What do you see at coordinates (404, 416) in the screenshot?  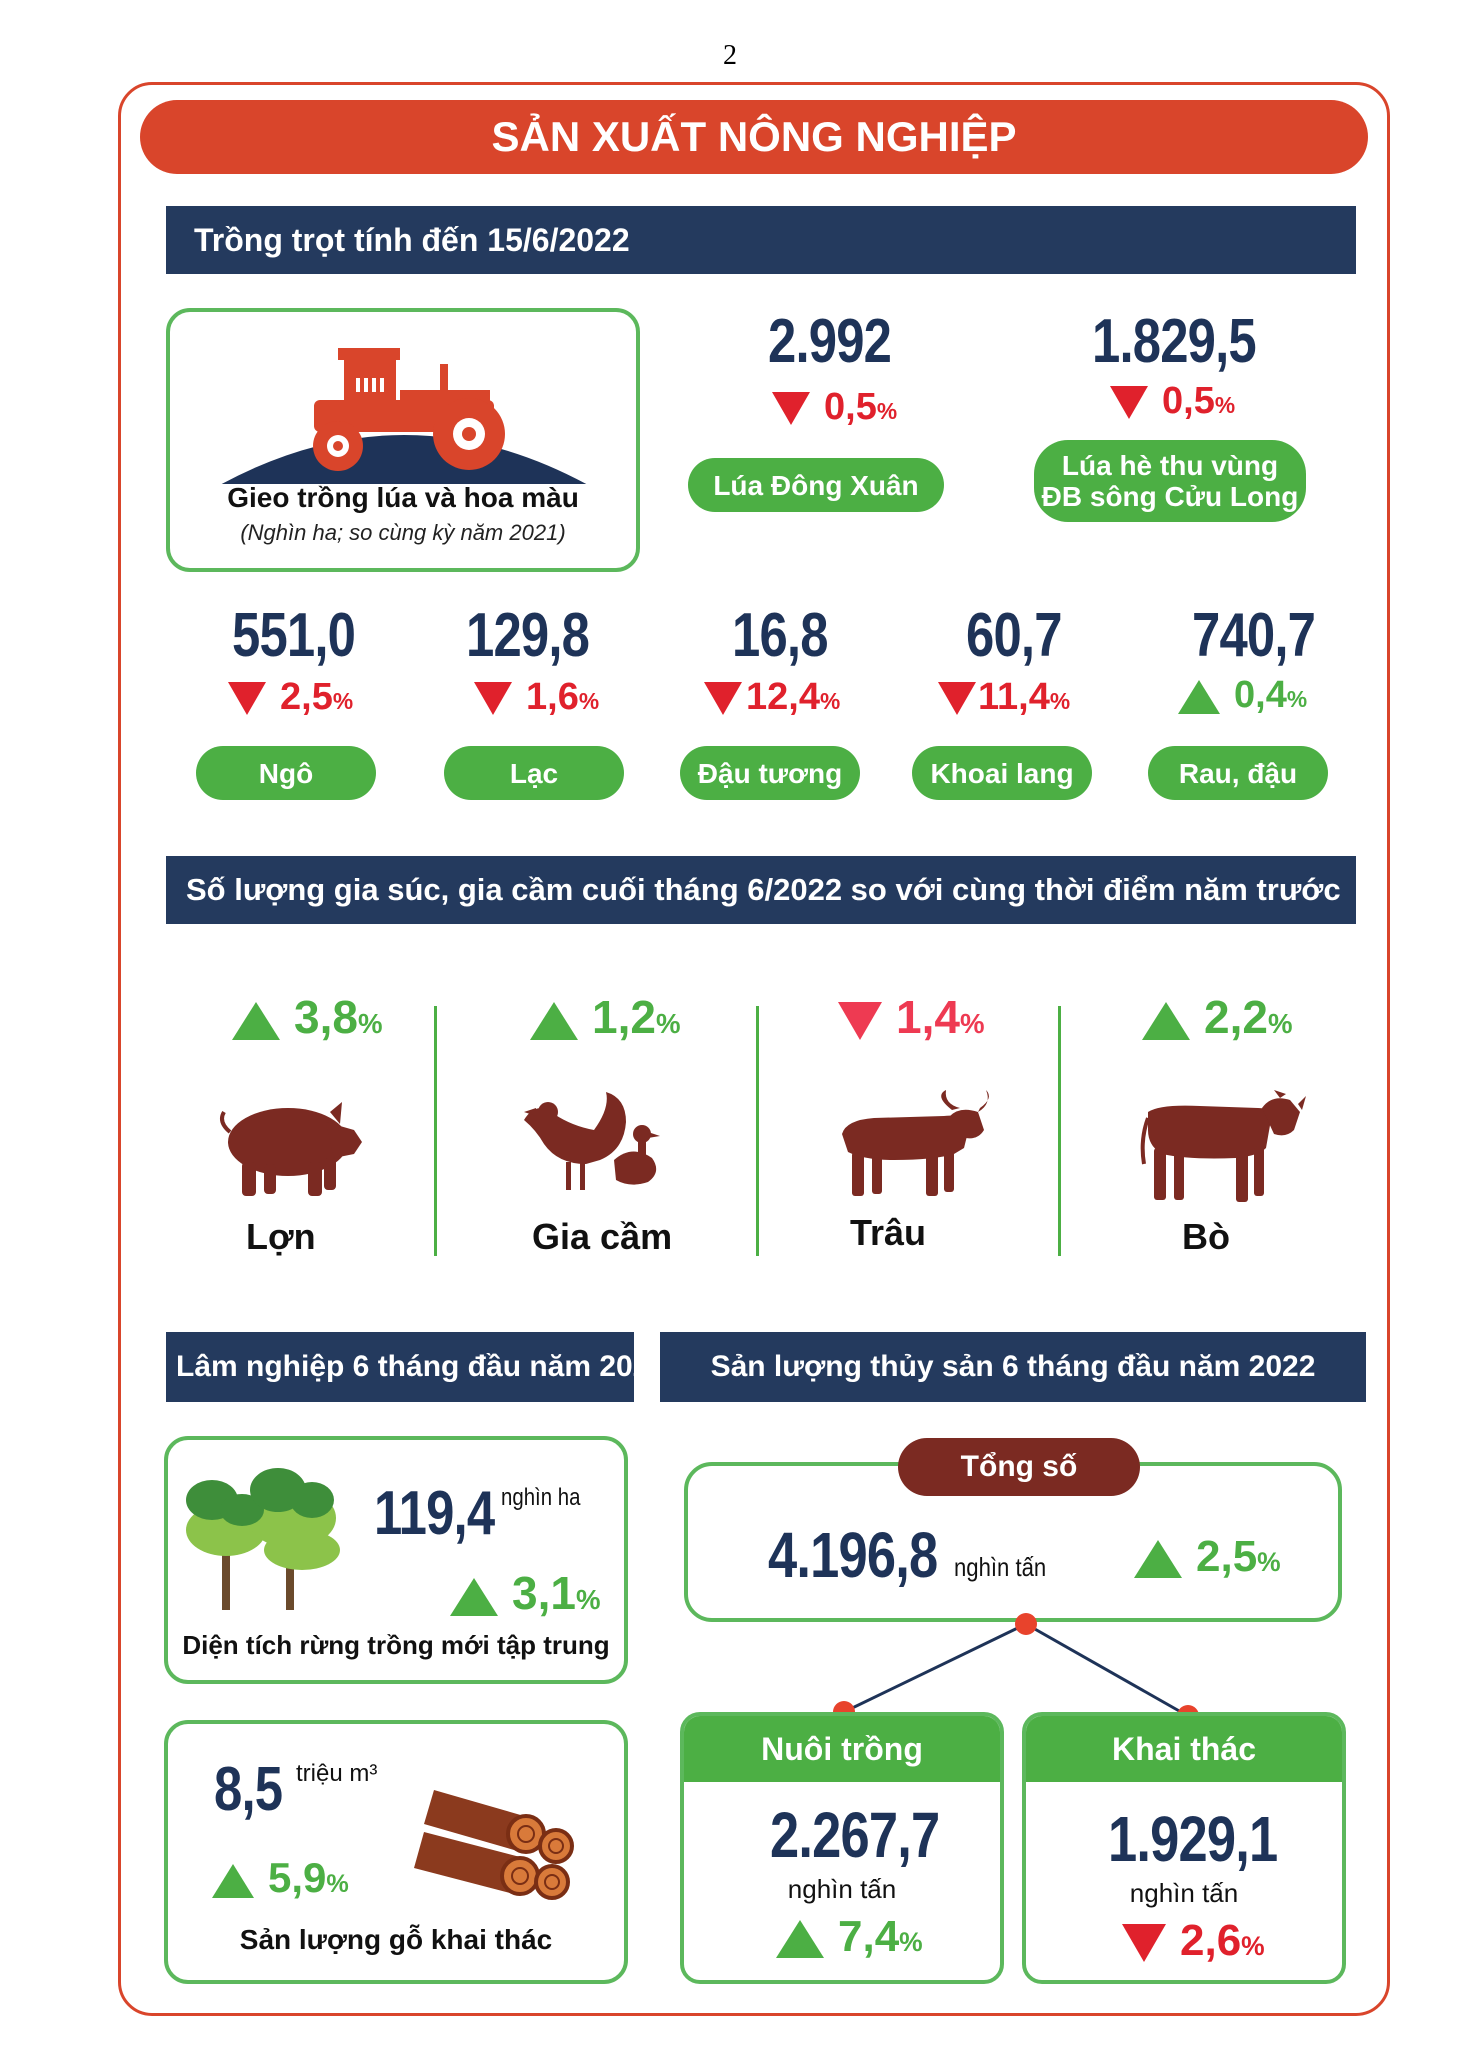 I see `tractor-icon` at bounding box center [404, 416].